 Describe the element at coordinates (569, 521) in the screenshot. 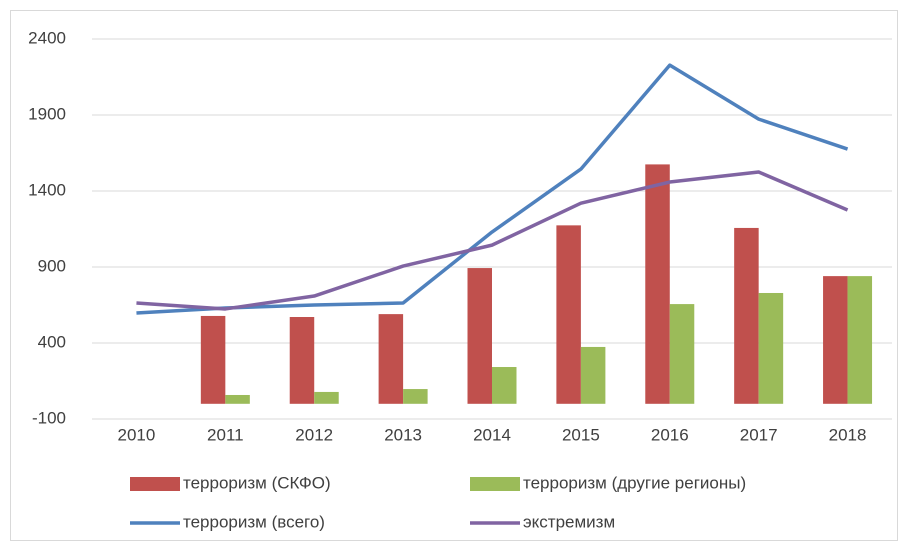

I see `legend-label: экстремизм` at that location.